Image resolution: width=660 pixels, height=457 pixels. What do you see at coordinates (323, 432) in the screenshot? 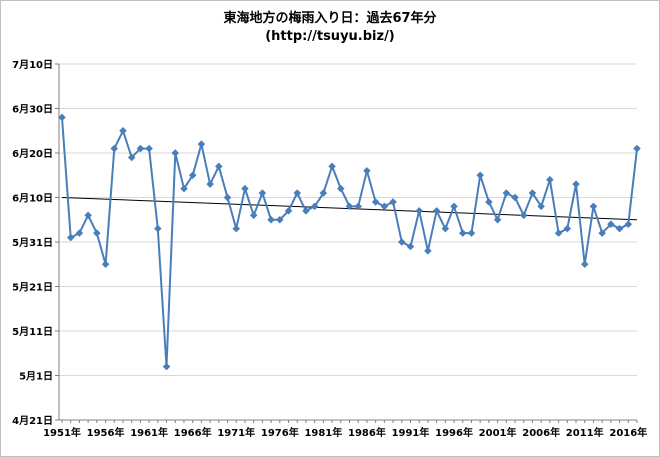
I see `x-tick-label: 1981年` at bounding box center [323, 432].